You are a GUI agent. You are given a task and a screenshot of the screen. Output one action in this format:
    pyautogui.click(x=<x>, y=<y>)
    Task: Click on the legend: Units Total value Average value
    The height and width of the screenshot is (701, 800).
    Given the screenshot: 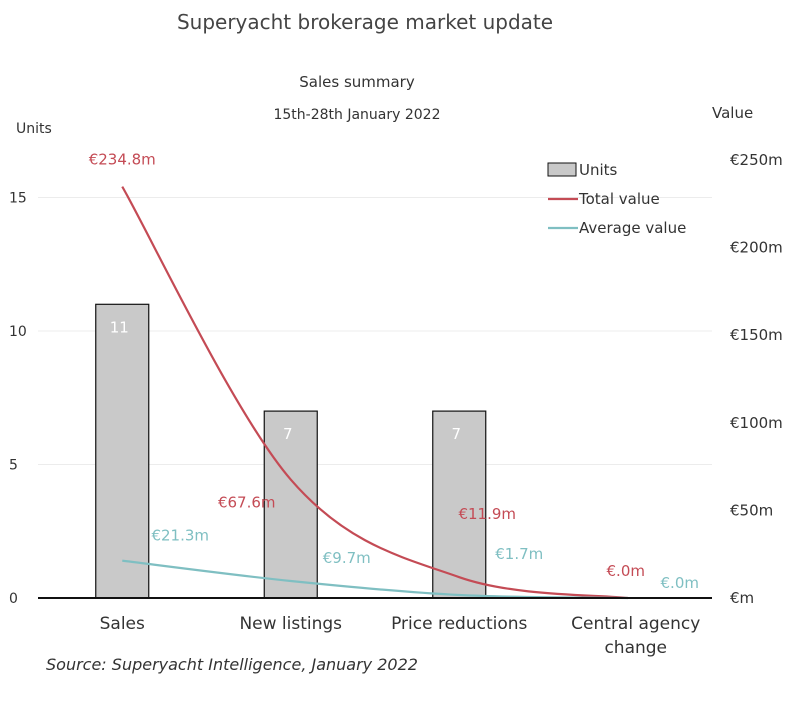 What is the action you would take?
    pyautogui.click(x=616, y=199)
    